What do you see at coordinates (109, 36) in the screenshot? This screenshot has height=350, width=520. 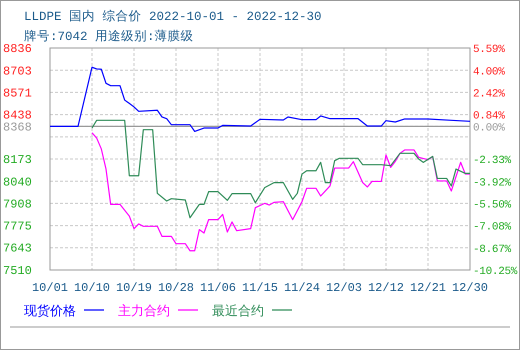 I see `chart-subtitle: 牌号:7042 用途级别:薄膜级` at bounding box center [109, 36].